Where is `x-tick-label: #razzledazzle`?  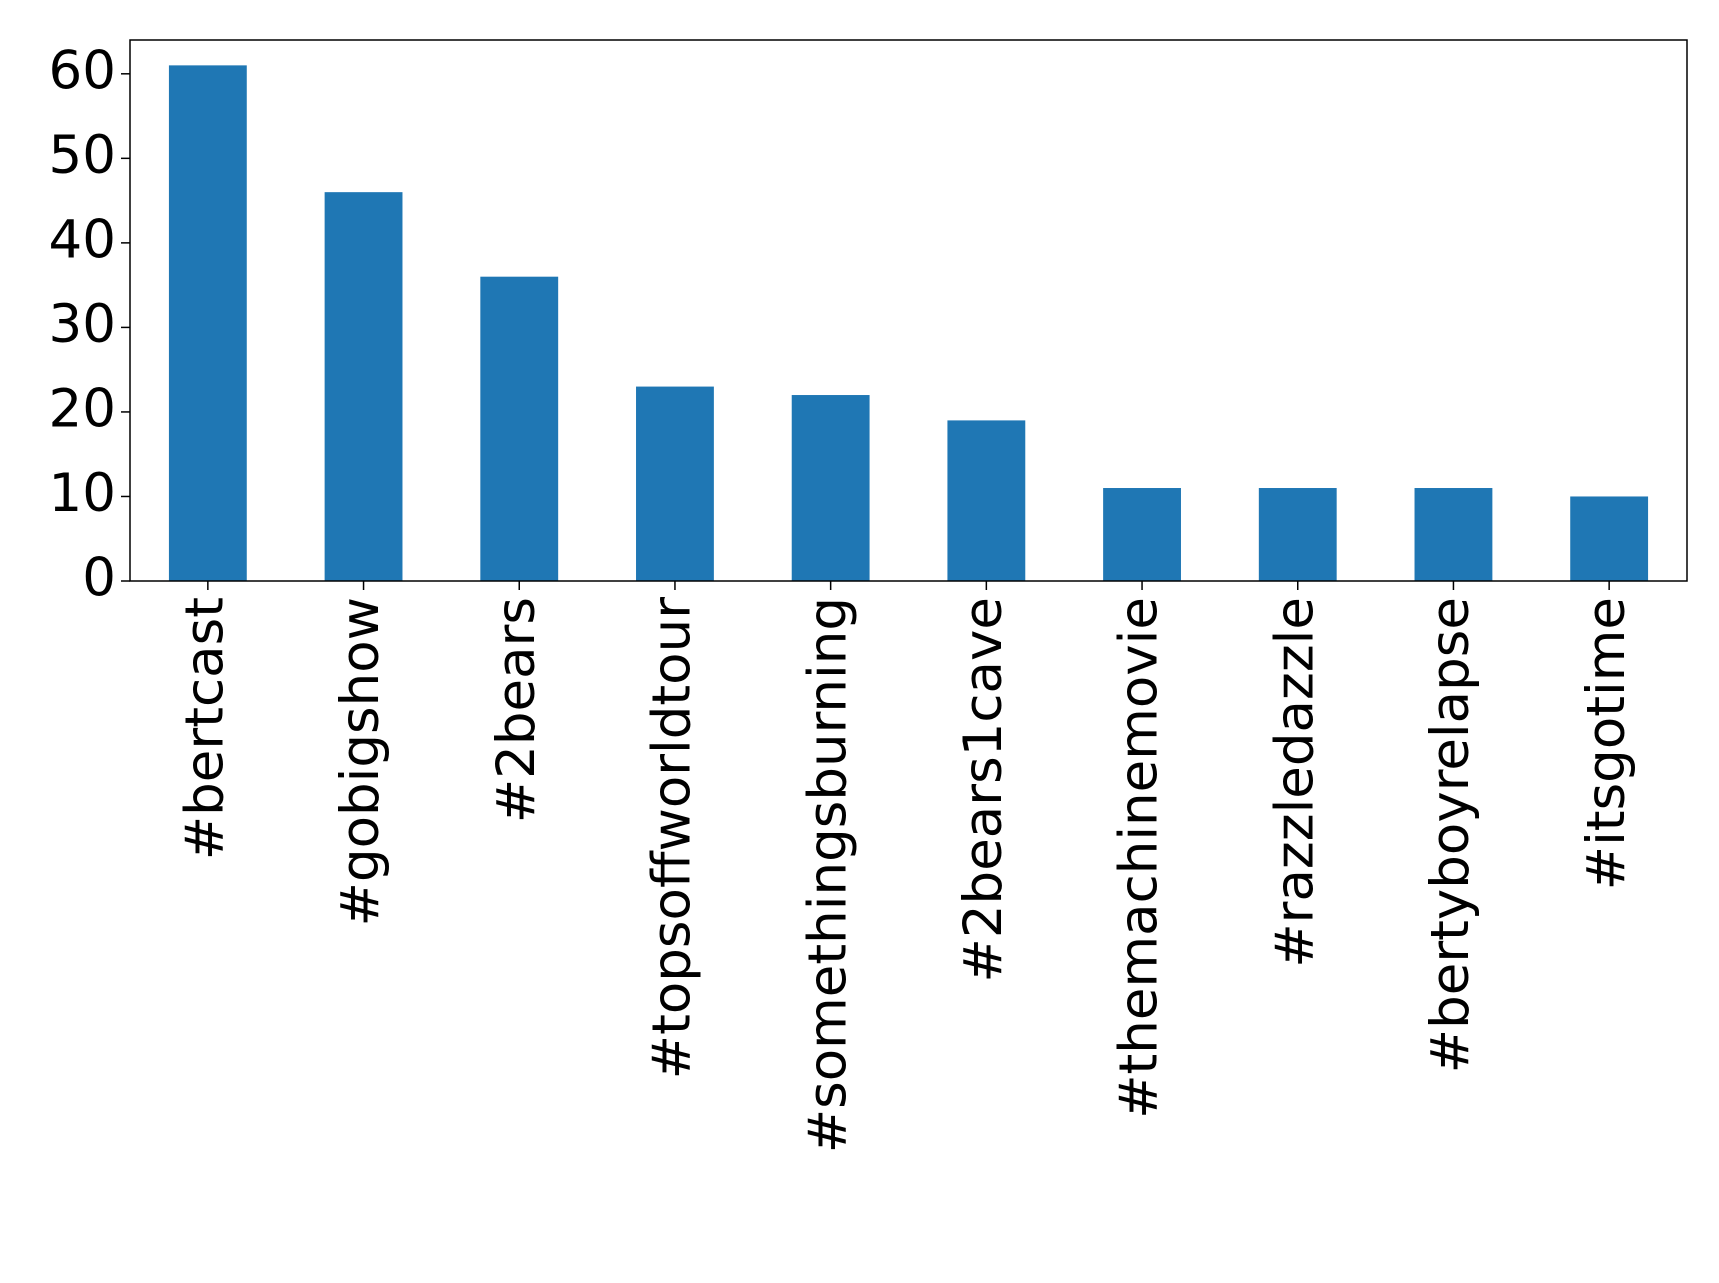 x-tick-label: #razzledazzle is located at coordinates (1294, 782).